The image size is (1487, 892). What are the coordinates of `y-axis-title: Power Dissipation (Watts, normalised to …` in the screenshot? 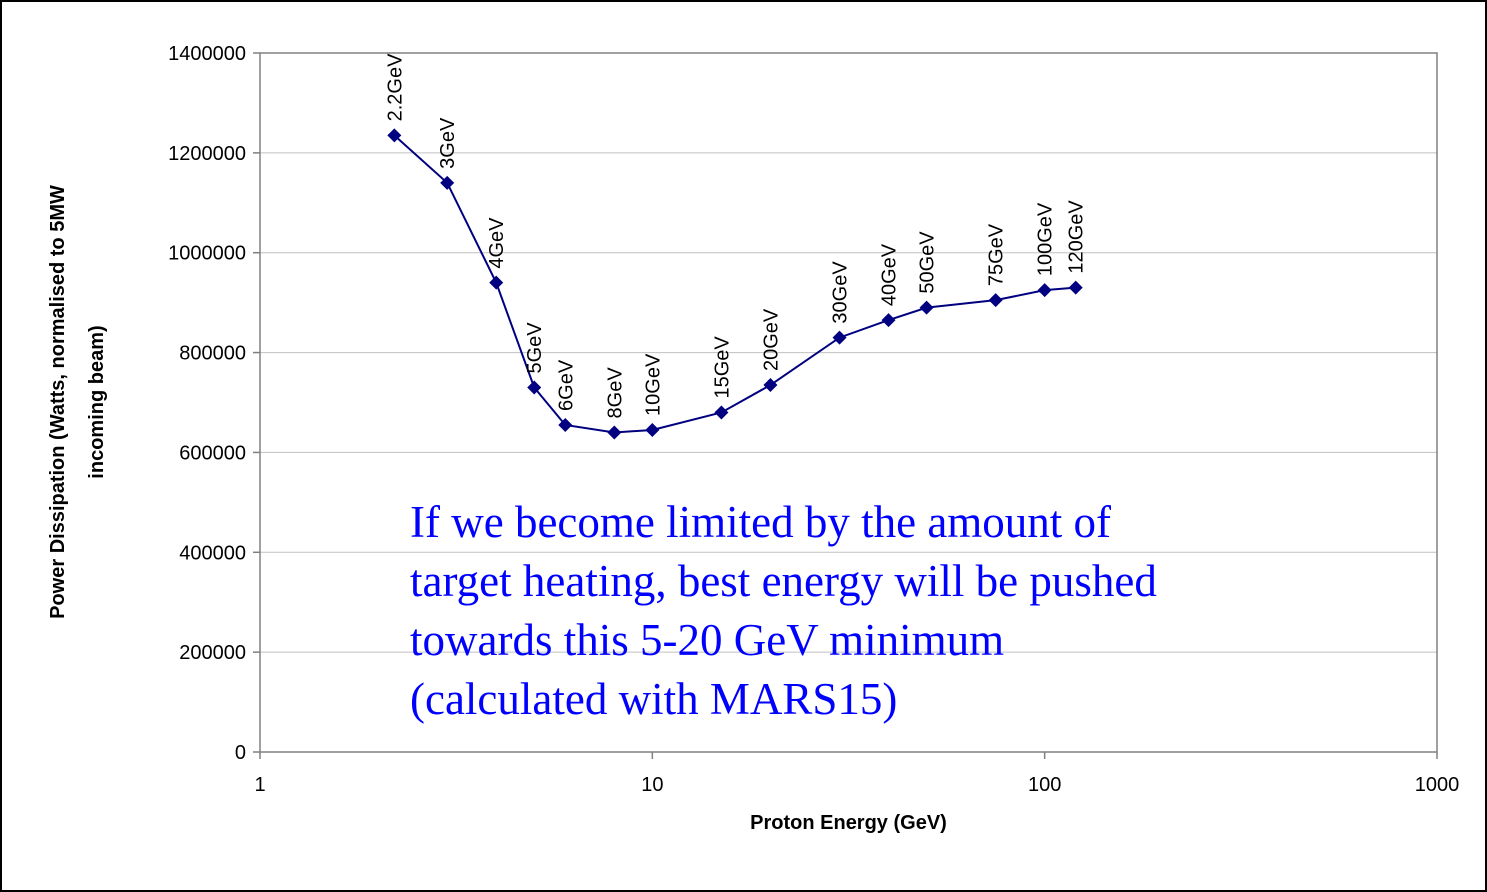 It's located at (58, 402).